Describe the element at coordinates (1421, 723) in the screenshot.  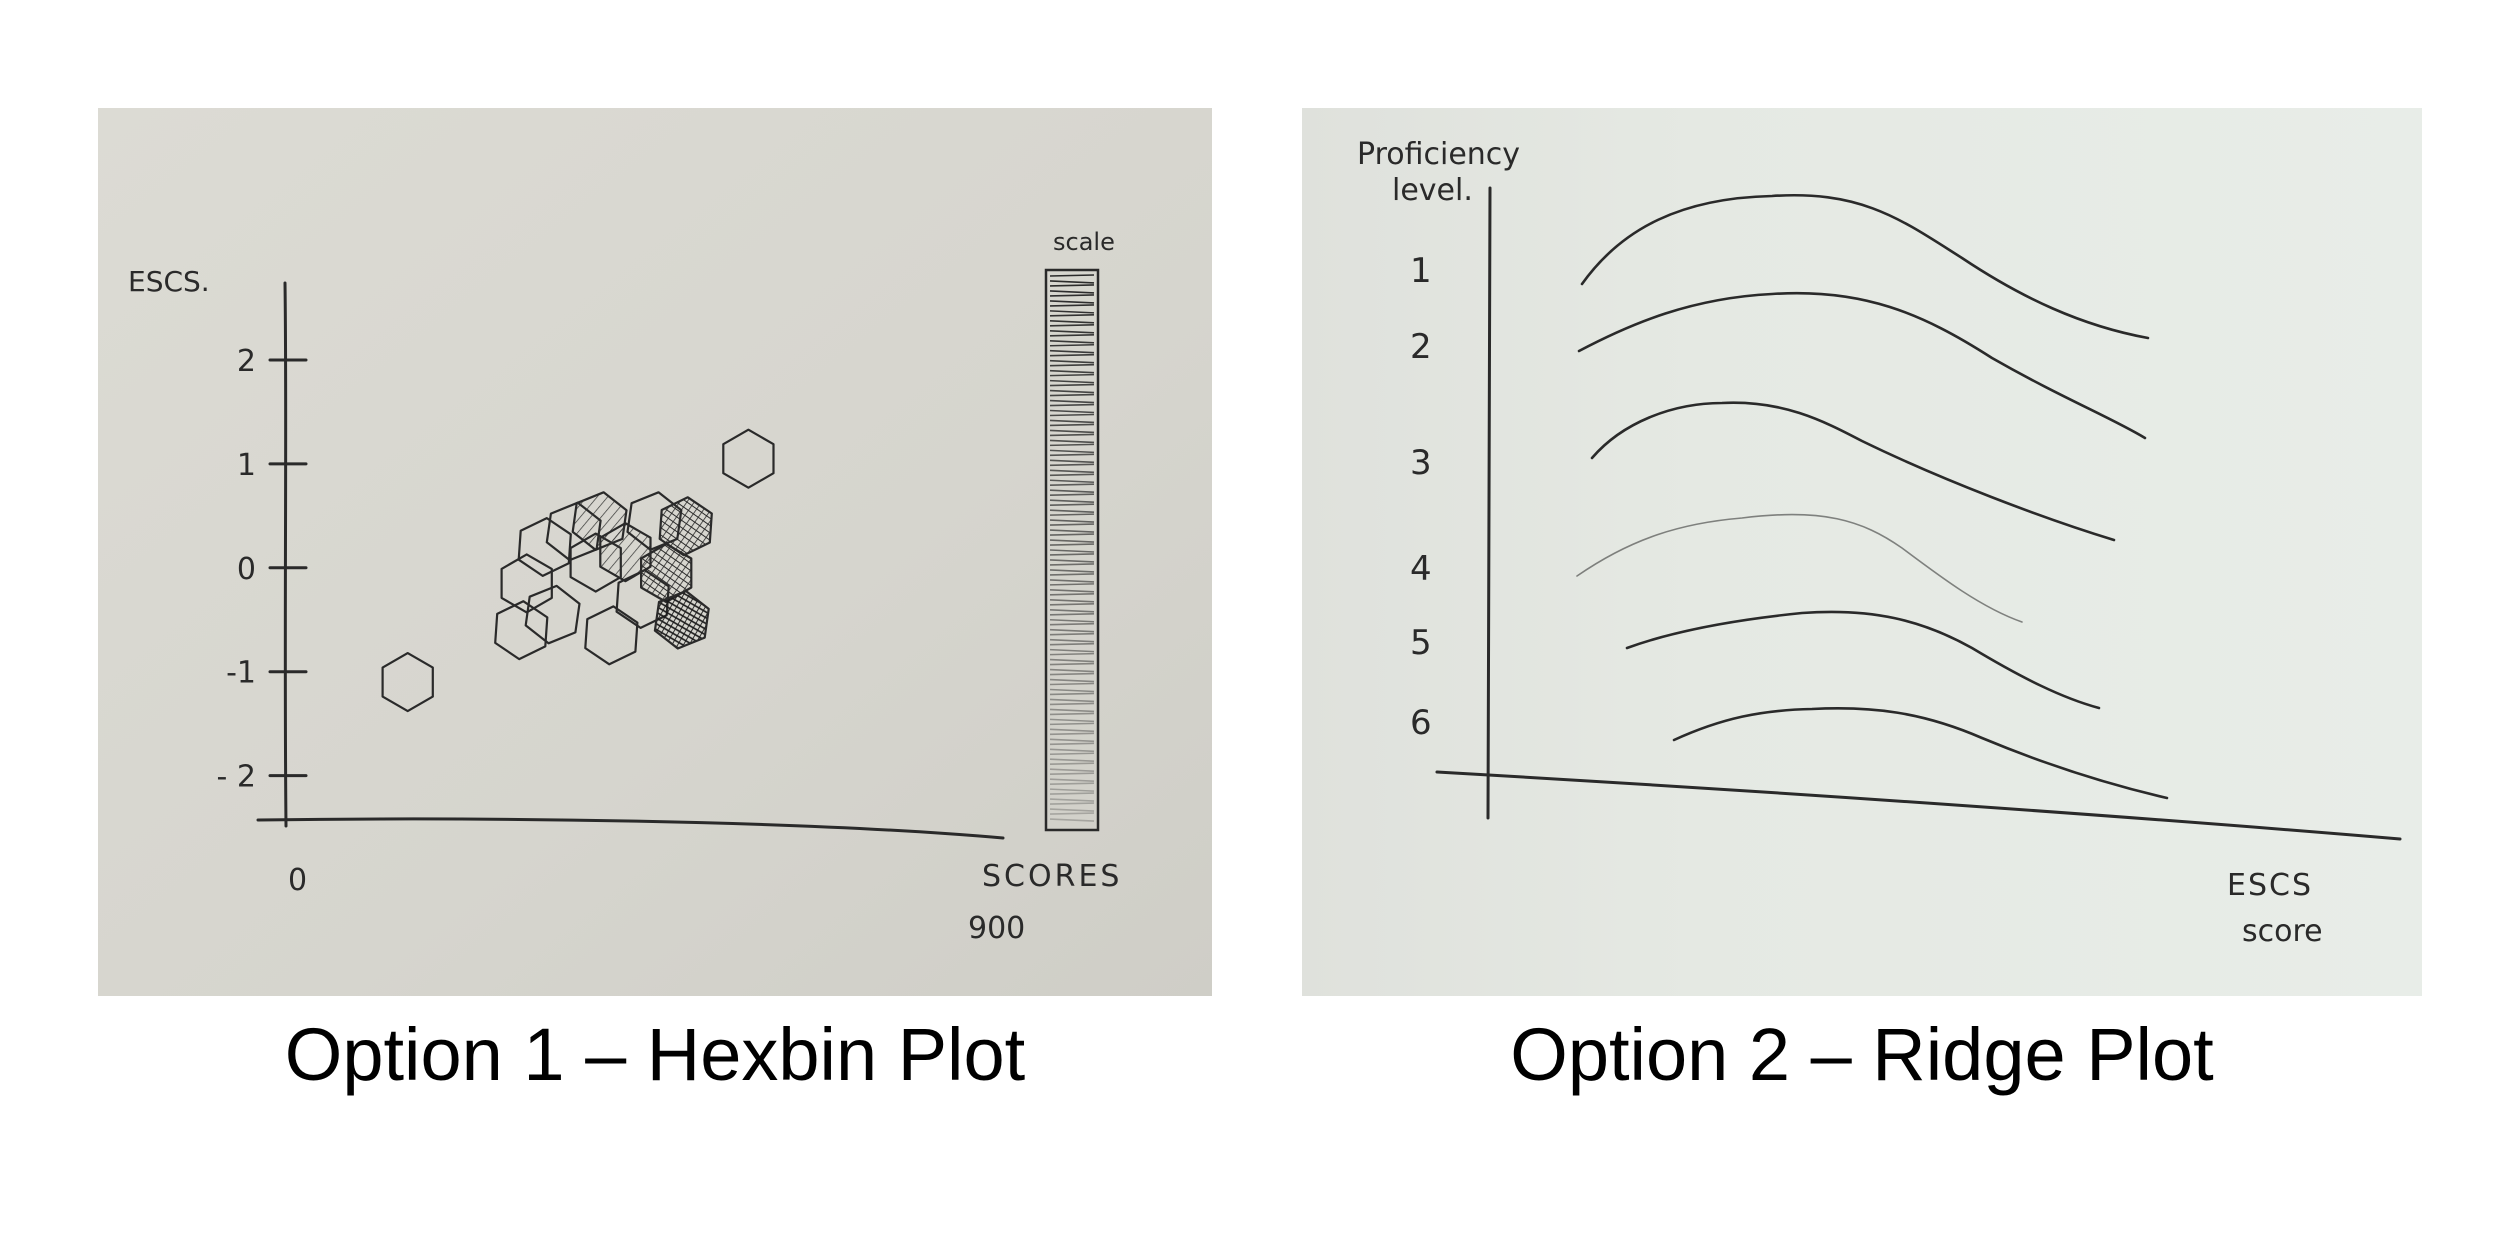
I see `y-tick-label: 6` at that location.